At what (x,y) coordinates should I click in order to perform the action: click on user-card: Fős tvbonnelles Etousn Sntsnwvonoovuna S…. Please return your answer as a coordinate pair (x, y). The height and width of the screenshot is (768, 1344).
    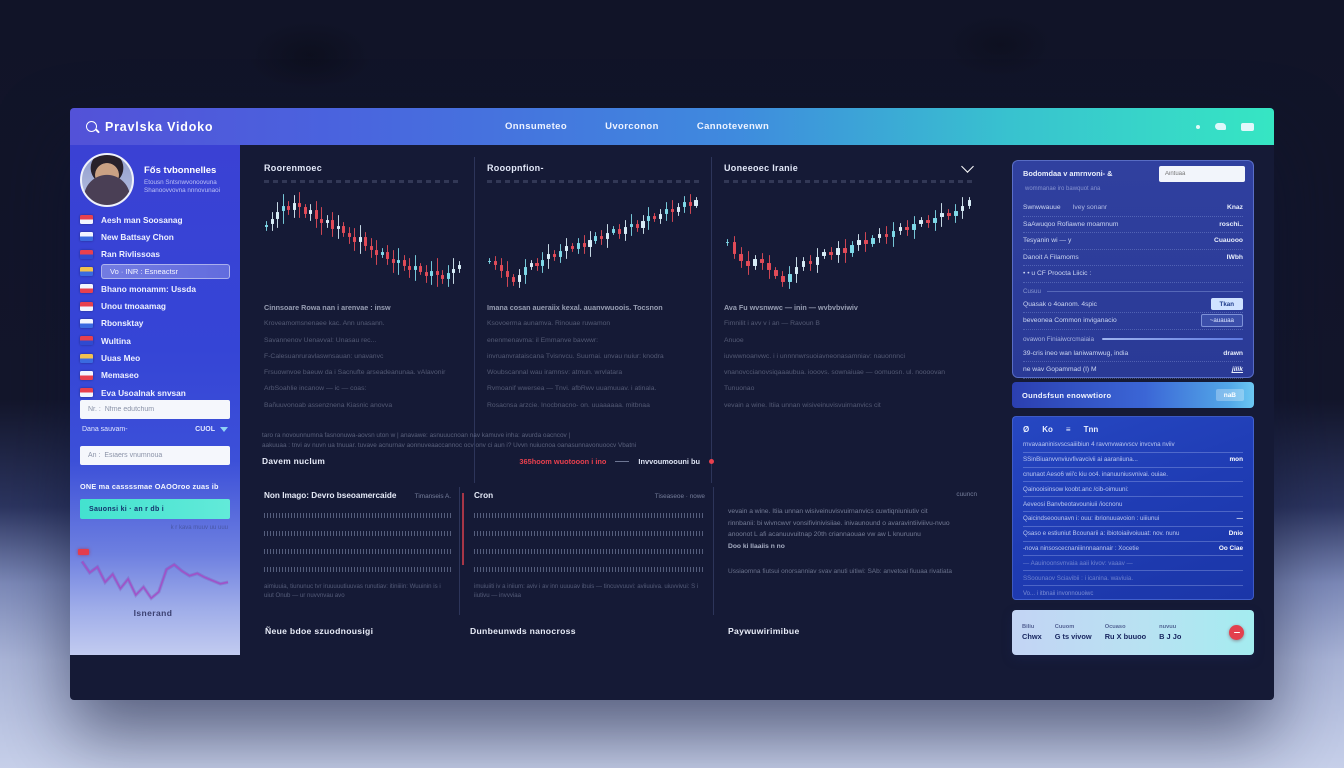
    Looking at the image, I should click on (150, 180).